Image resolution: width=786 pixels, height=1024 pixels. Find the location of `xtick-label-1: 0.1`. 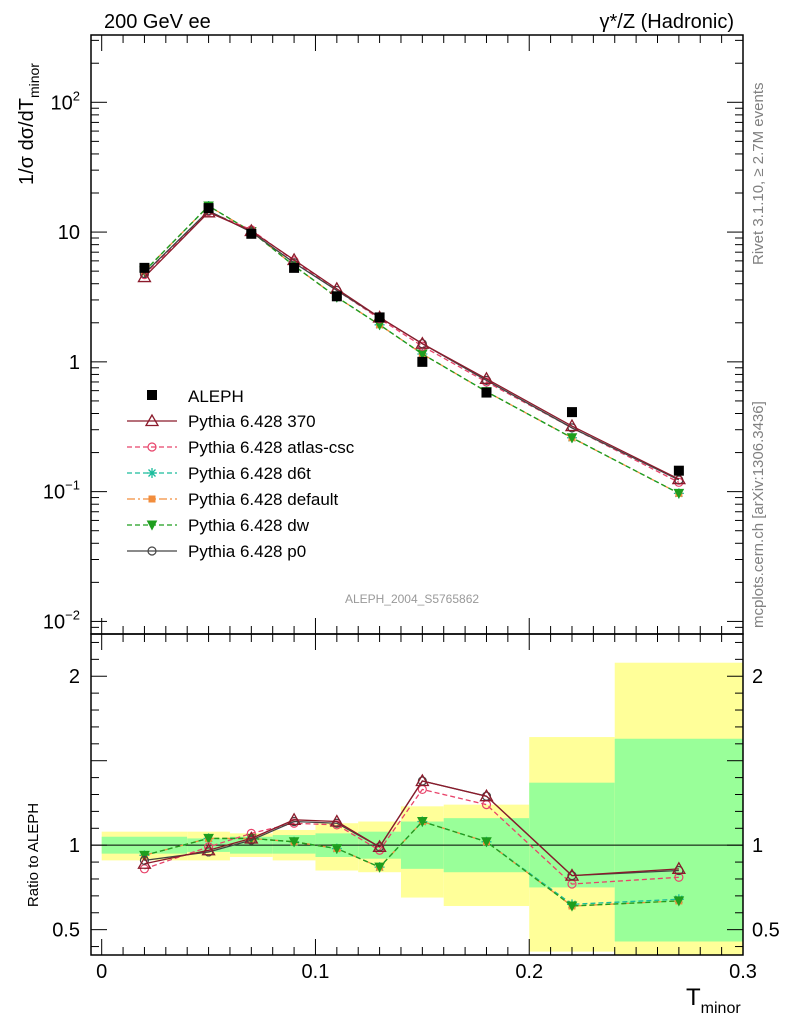

xtick-label-1: 0.1 is located at coordinates (316, 972).